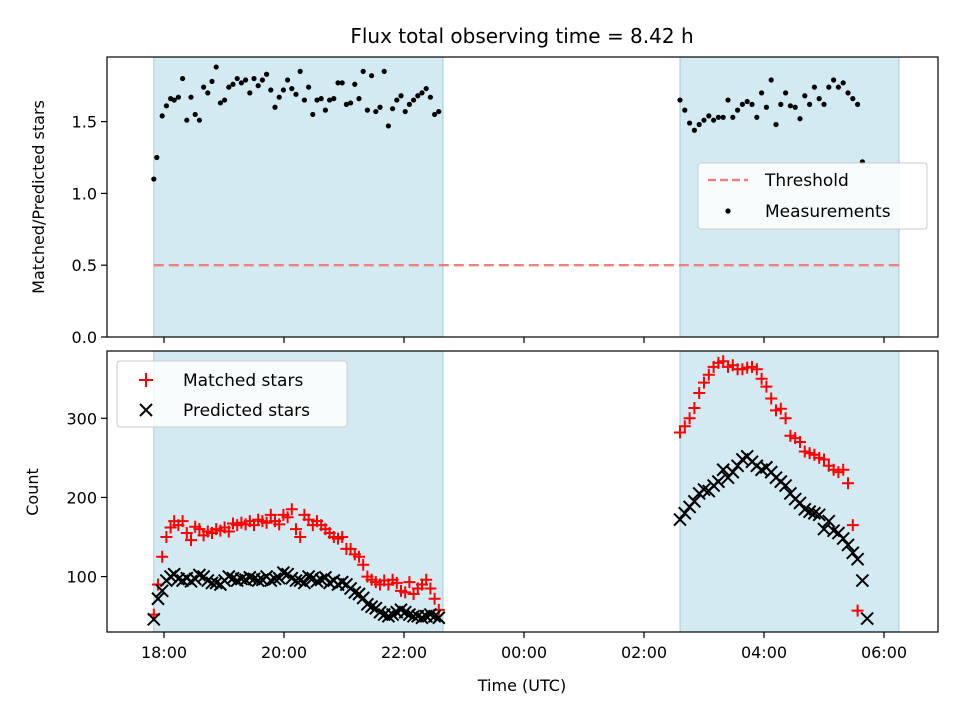 The image size is (960, 720). What do you see at coordinates (89, 230) in the screenshot?
I see `top-y-ticks: 0.0 0.5 1.0 1.5` at bounding box center [89, 230].